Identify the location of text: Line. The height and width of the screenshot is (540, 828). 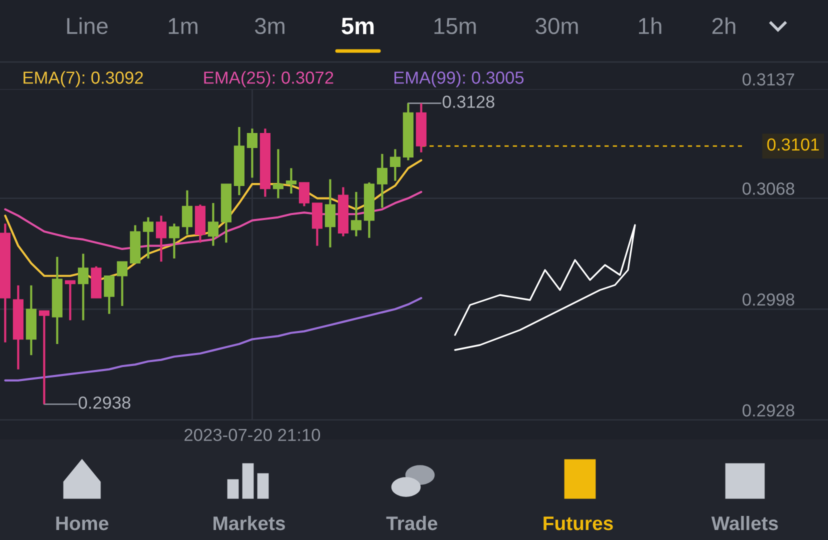
(87, 25).